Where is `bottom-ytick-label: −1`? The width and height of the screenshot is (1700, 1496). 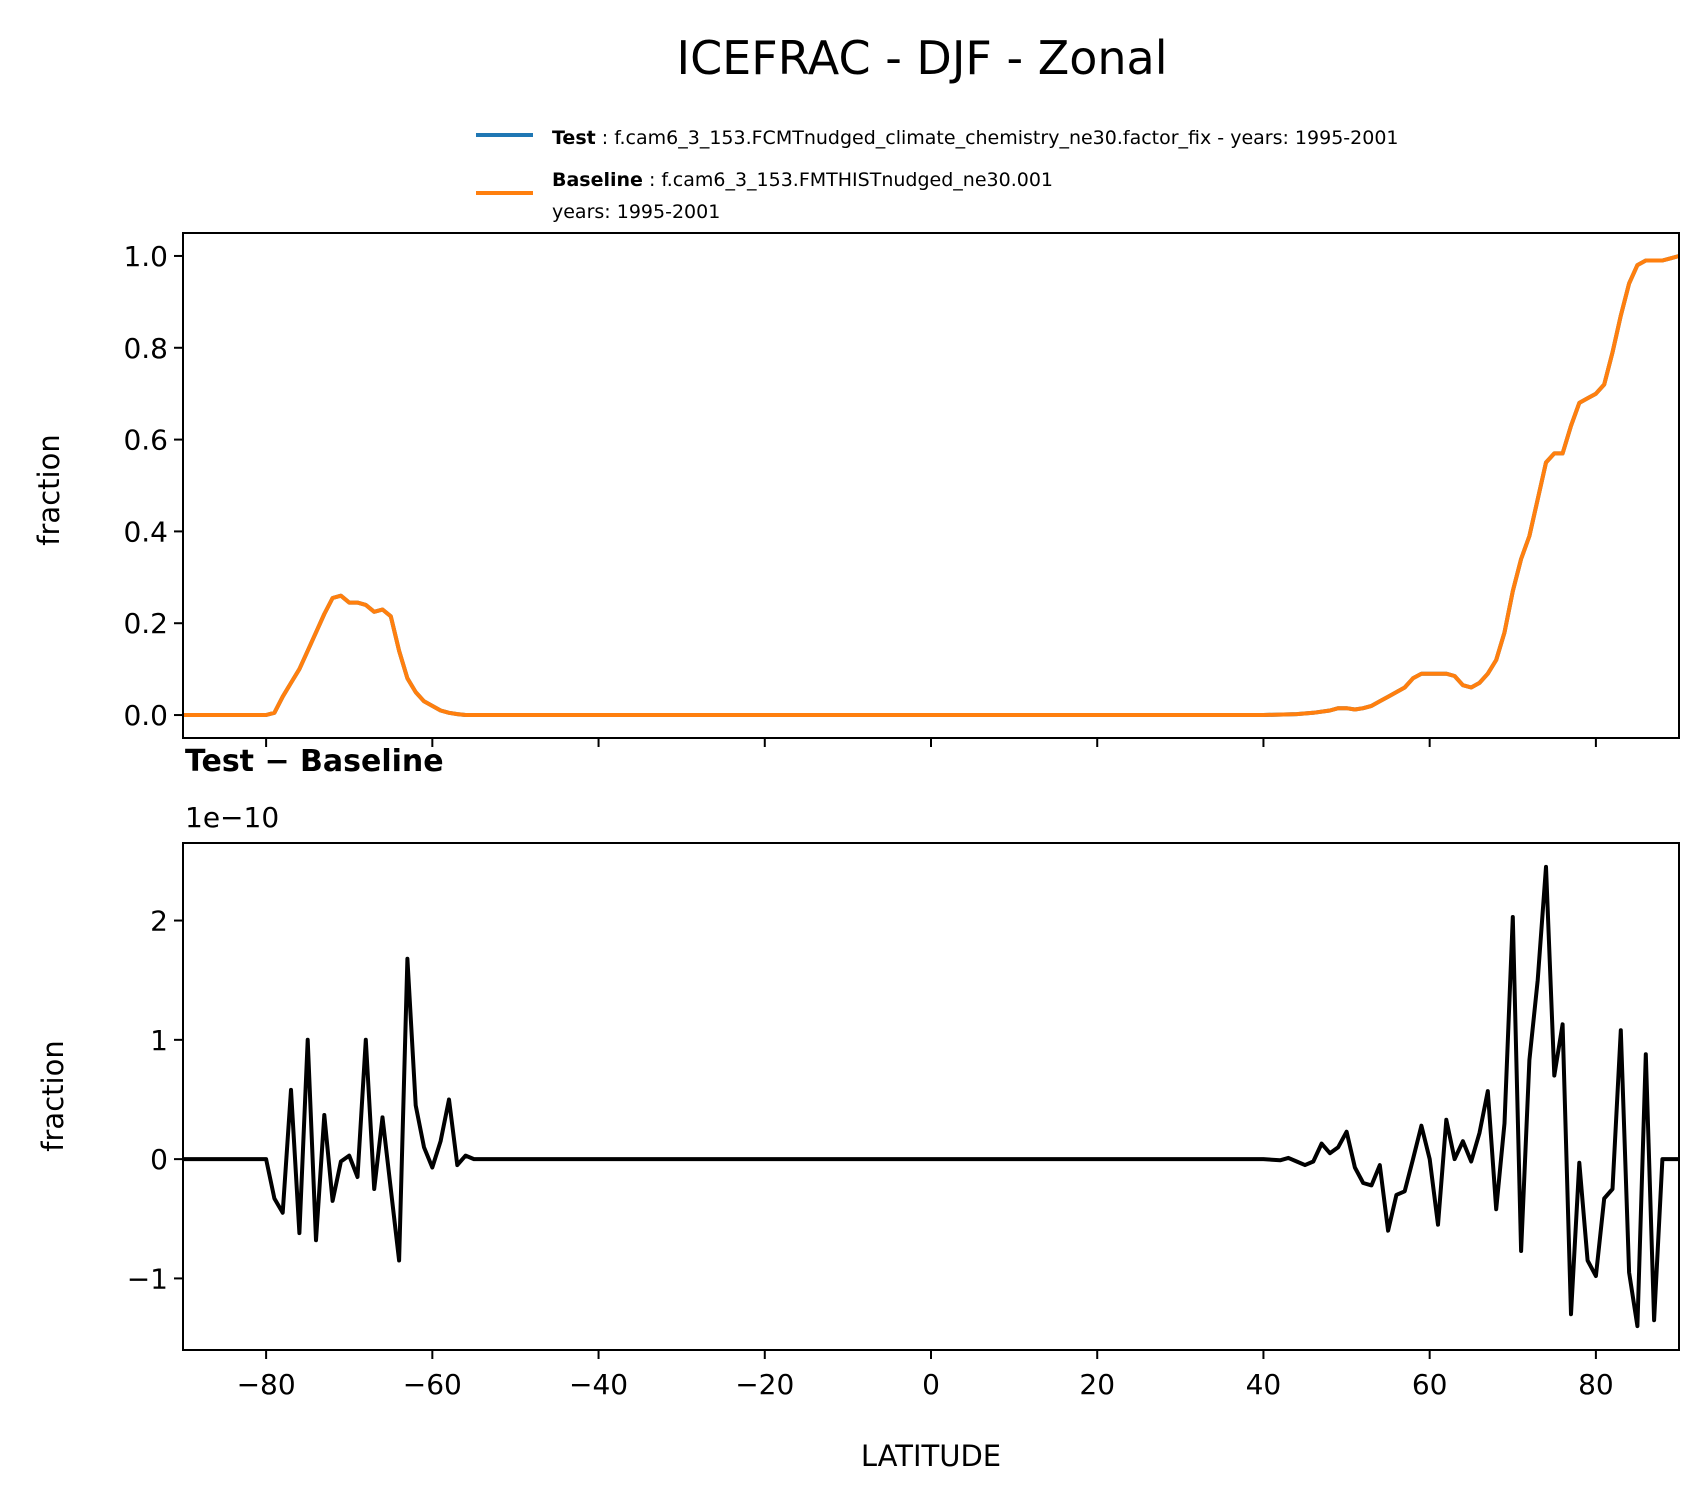 bottom-ytick-label: −1 is located at coordinates (147, 1278).